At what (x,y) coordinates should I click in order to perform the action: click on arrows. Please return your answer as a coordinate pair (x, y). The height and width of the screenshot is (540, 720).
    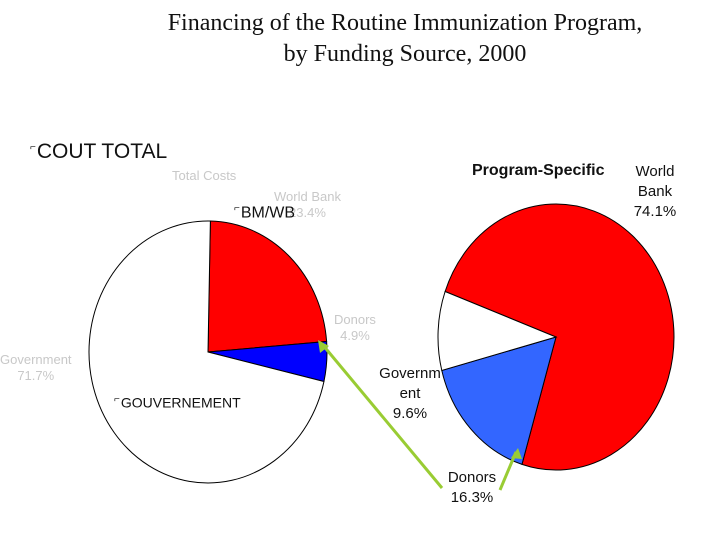
    Looking at the image, I should click on (420, 415).